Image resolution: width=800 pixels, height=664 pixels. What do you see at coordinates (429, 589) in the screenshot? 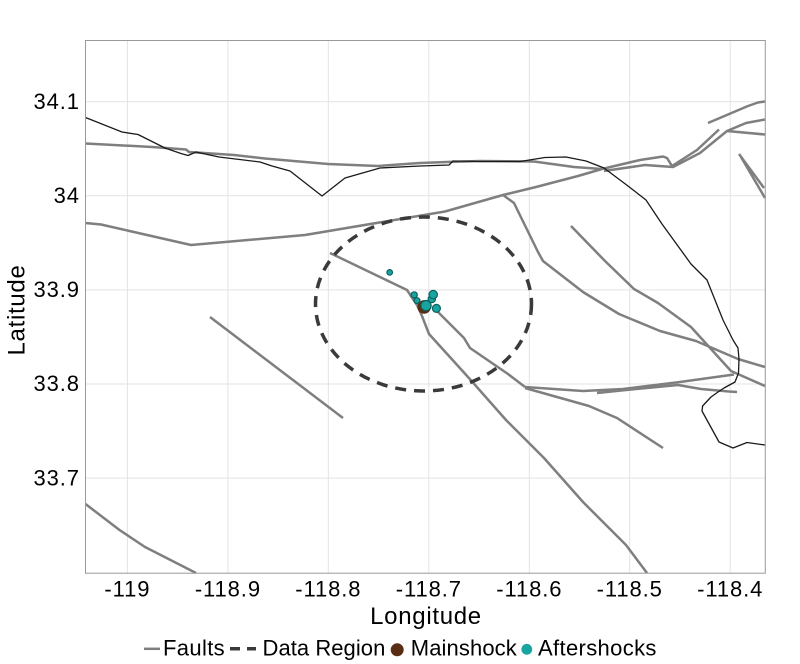
I see `svg-text: -118.7` at bounding box center [429, 589].